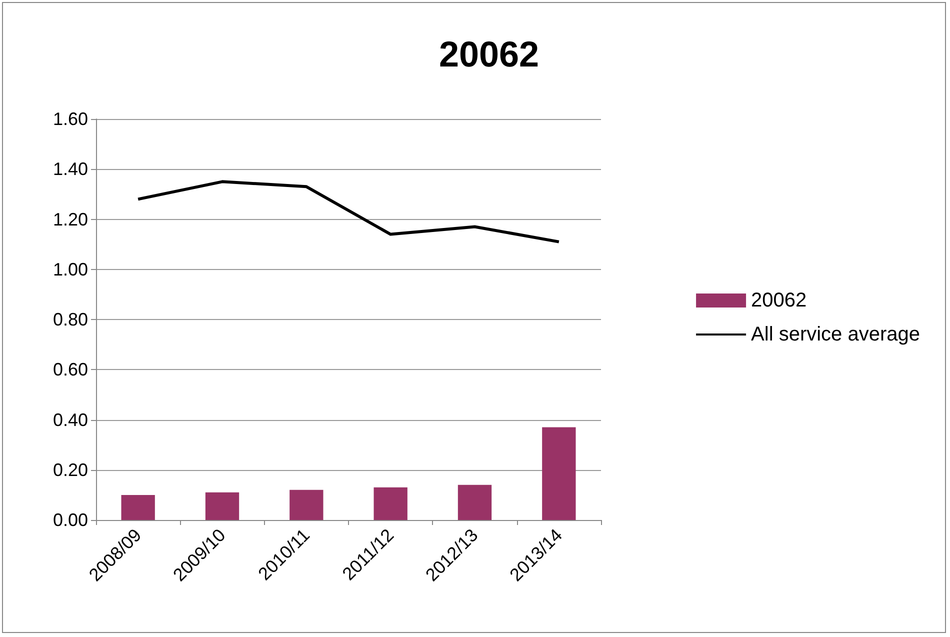 The width and height of the screenshot is (950, 637). Describe the element at coordinates (70, 119) in the screenshot. I see `y-tick-label: 1.60` at that location.